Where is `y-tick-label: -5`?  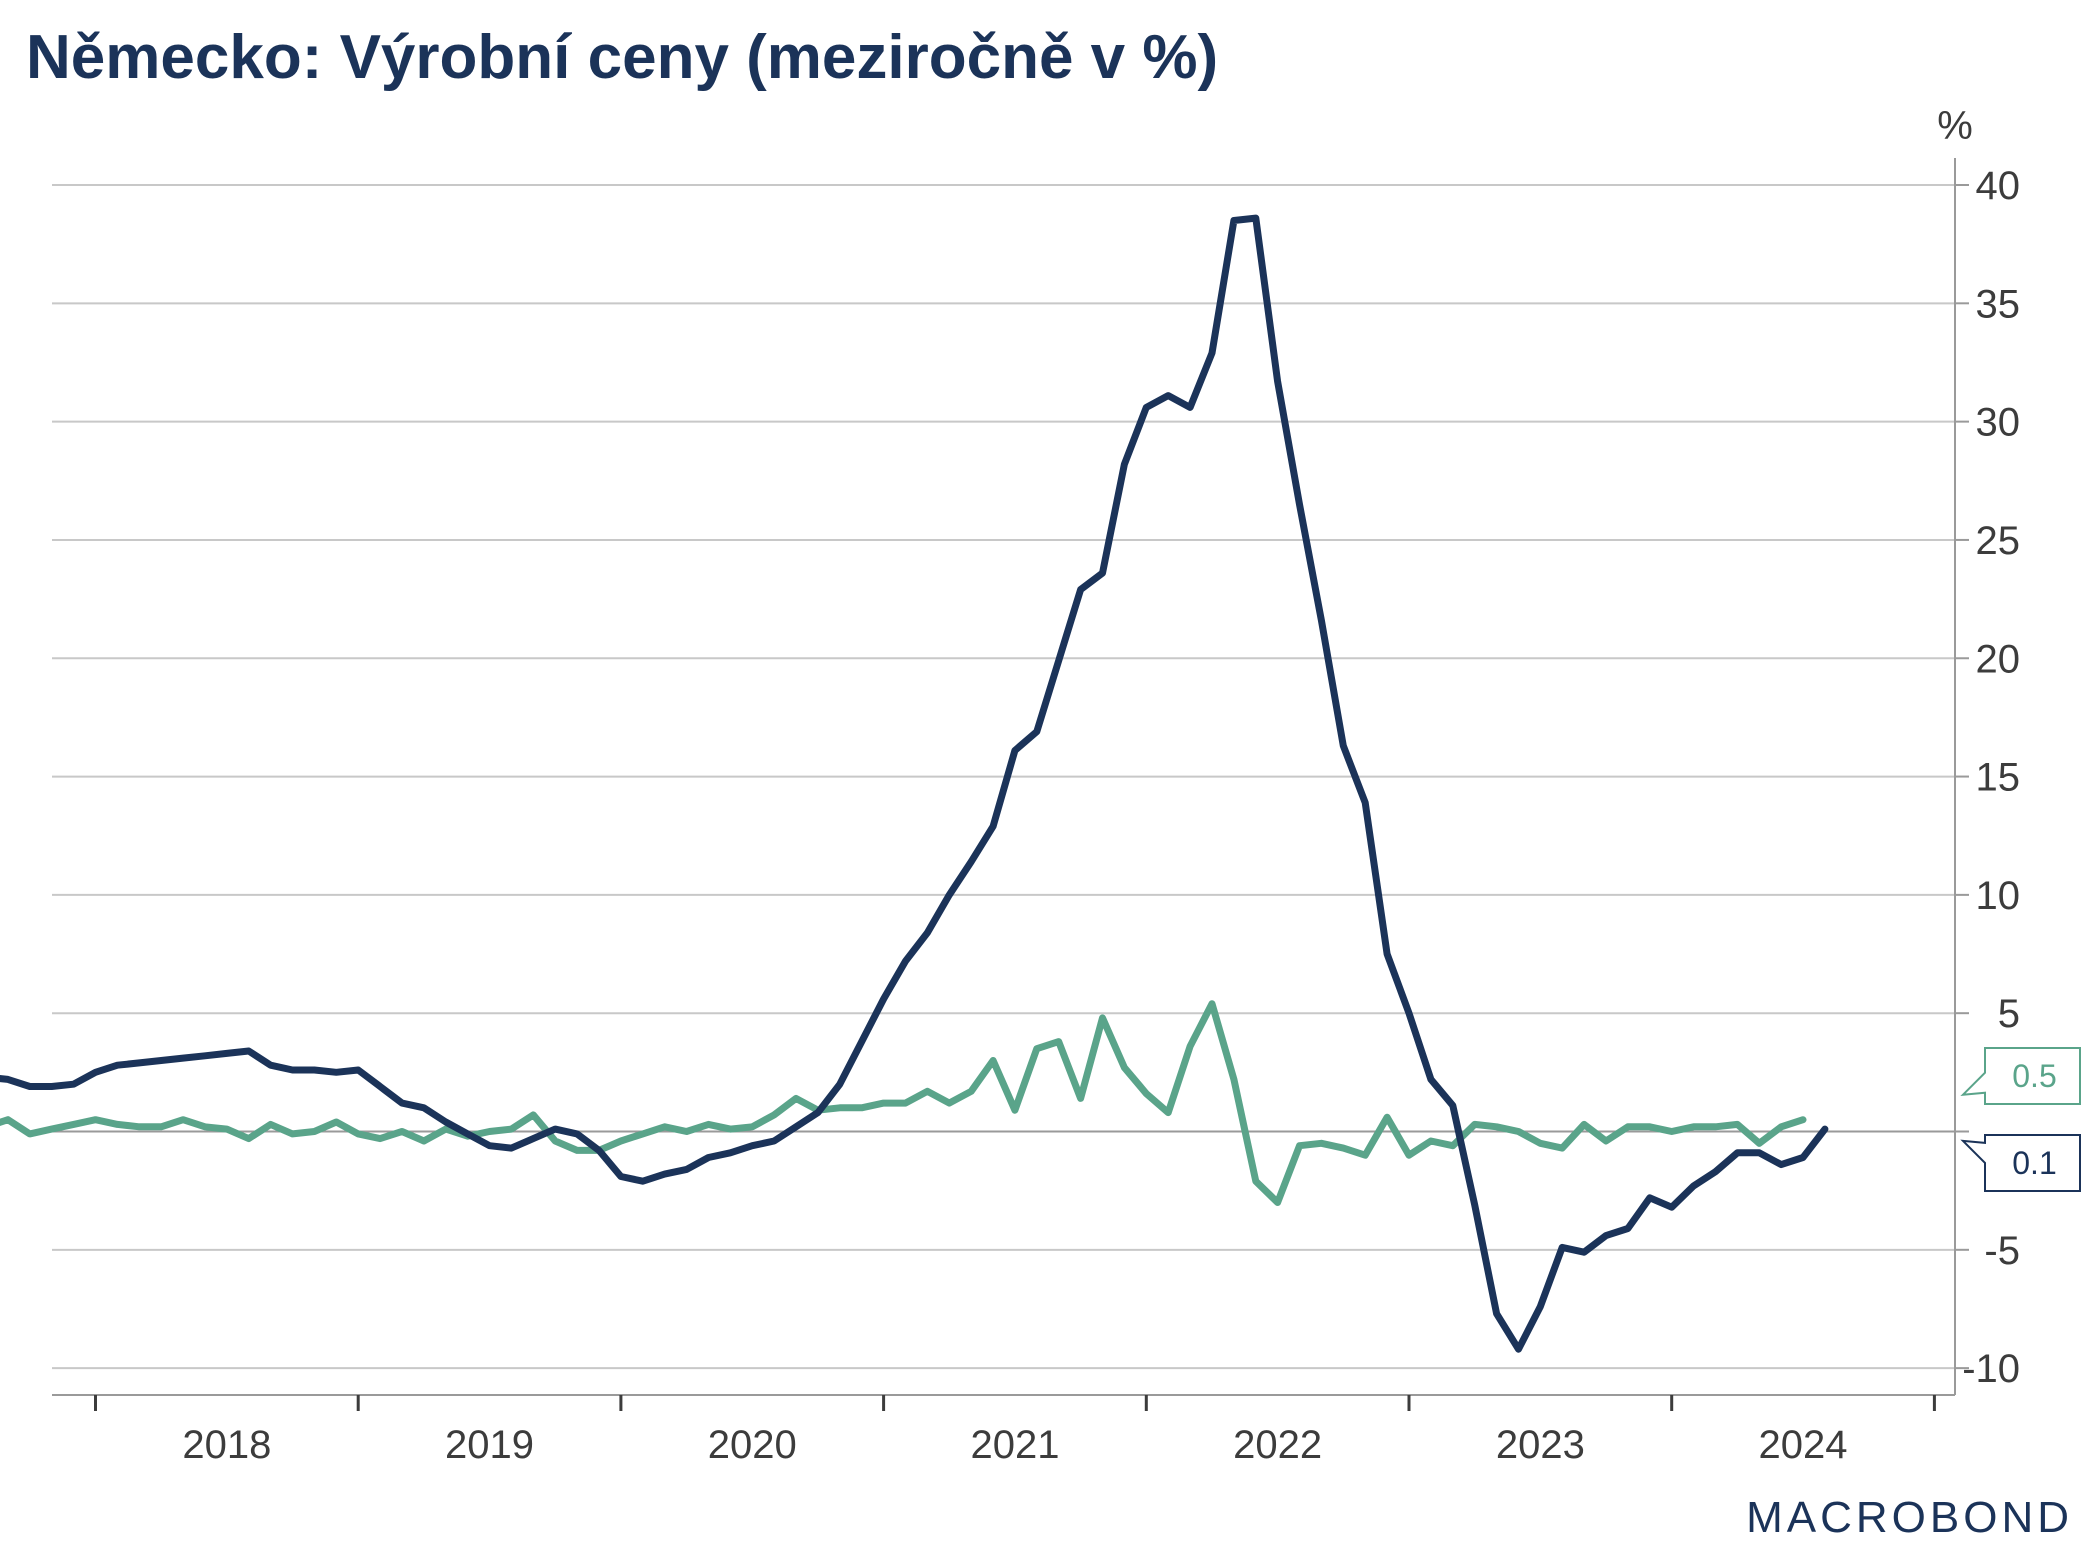 y-tick-label: -5 is located at coordinates (2002, 1251).